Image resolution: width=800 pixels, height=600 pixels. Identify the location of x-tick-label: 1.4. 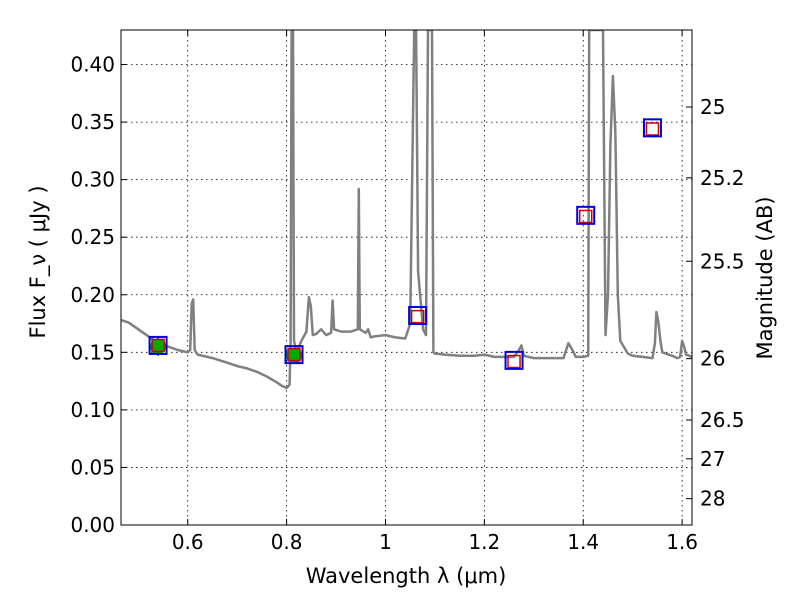
(583, 542).